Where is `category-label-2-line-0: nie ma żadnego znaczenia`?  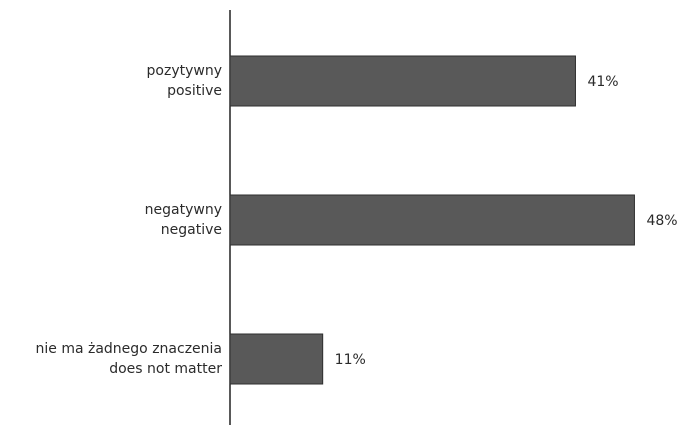 category-label-2-line-0: nie ma żadnego znaczenia is located at coordinates (129, 349).